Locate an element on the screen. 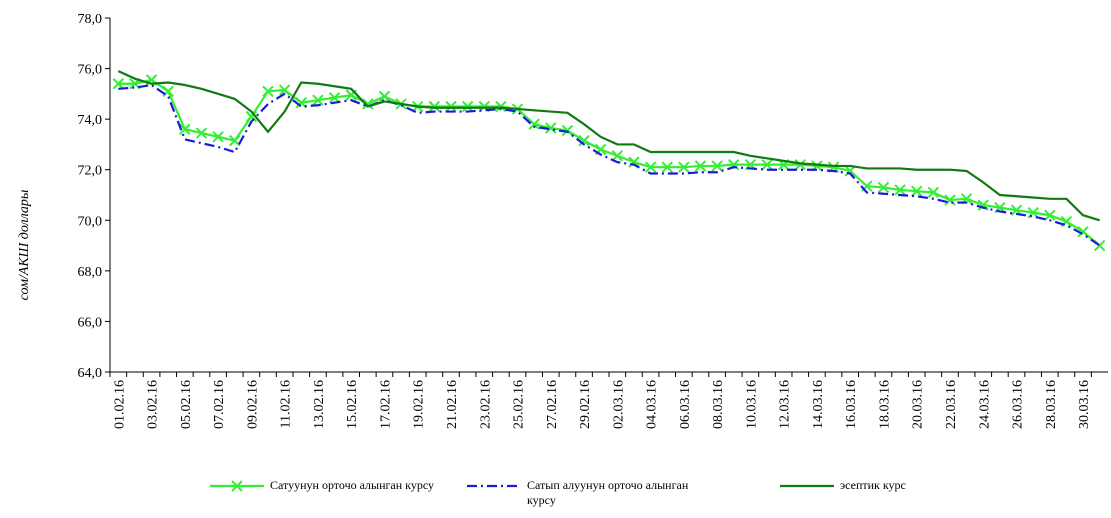 The width and height of the screenshot is (1111, 518). y-tick-label: 72,0 is located at coordinates (90, 171).